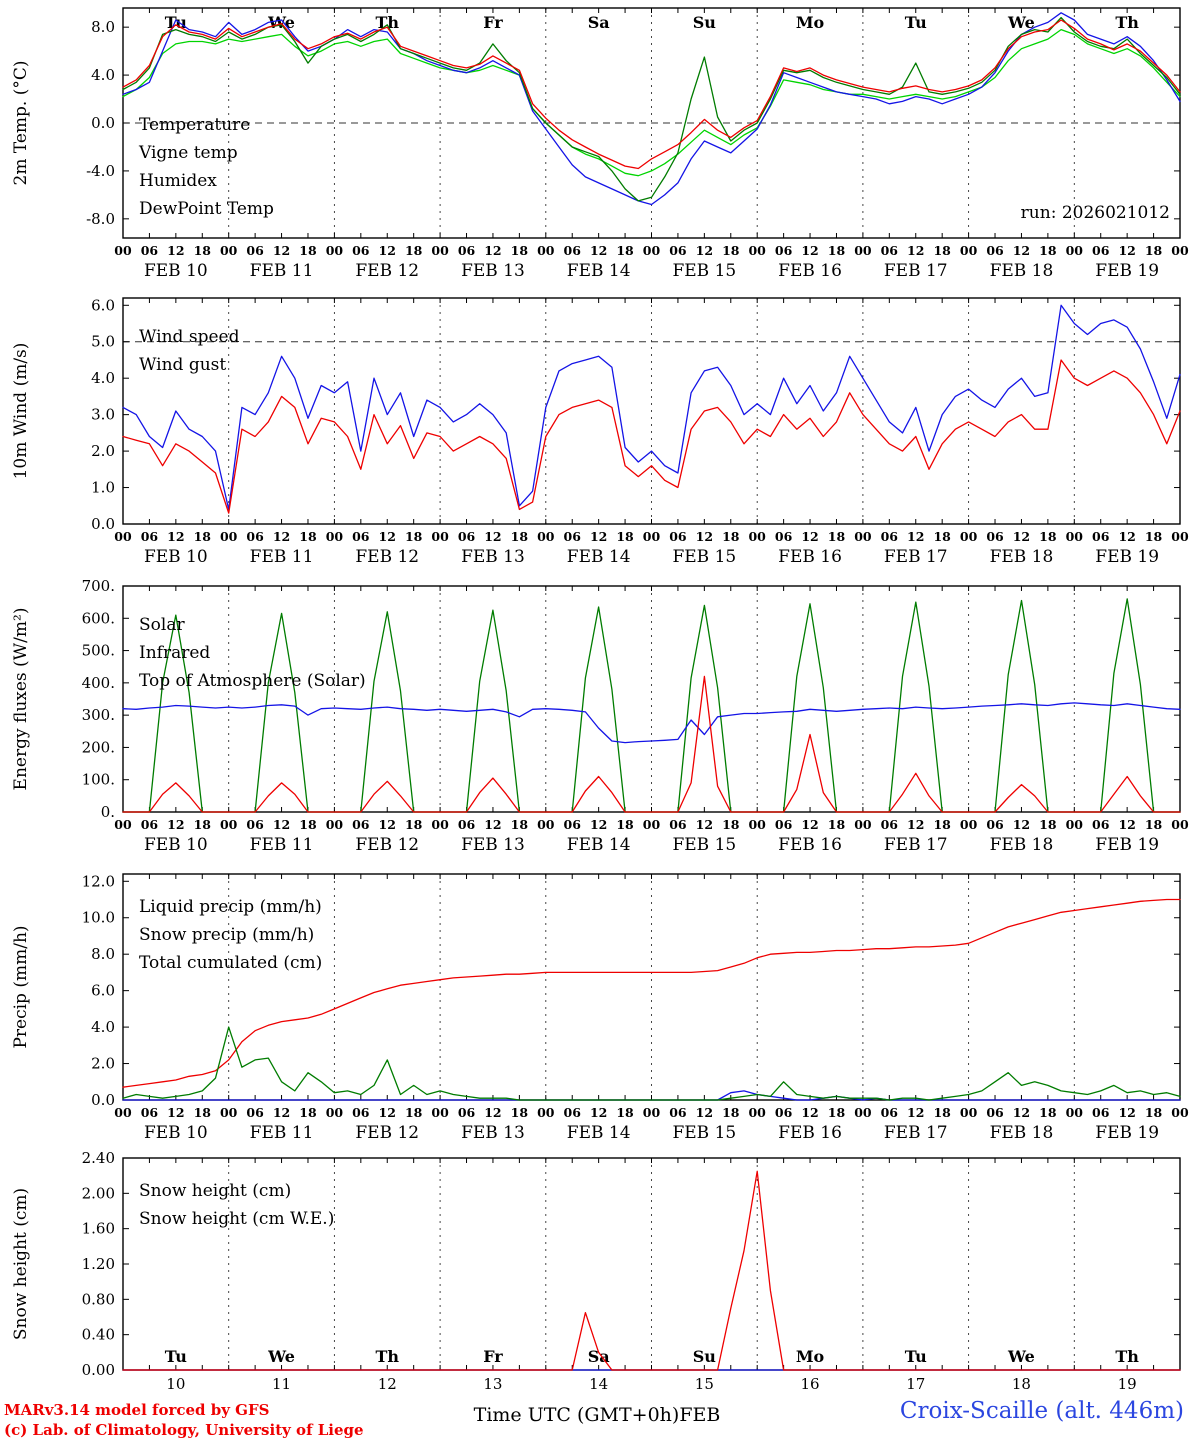 The height and width of the screenshot is (1440, 1194). Describe the element at coordinates (98, 1335) in the screenshot. I see `svg-text: 0.40` at that location.